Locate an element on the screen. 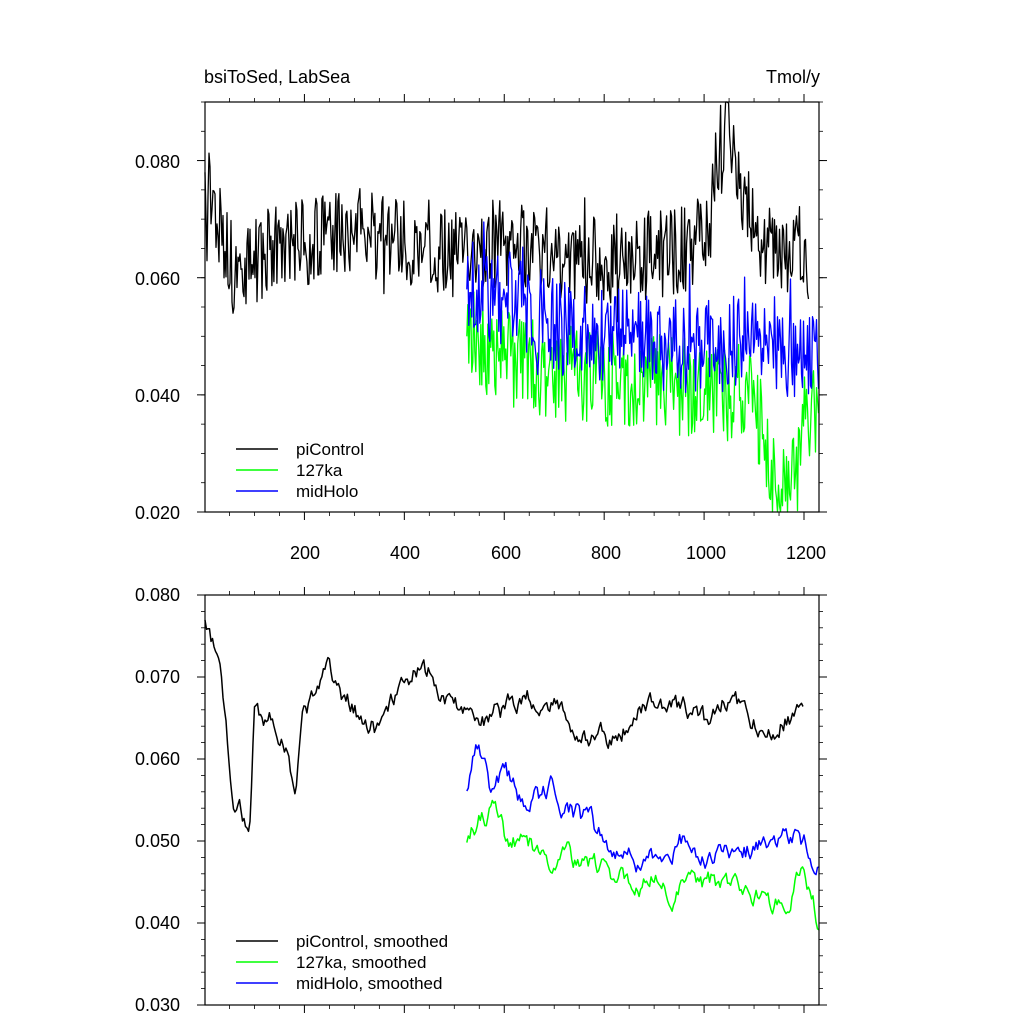 The height and width of the screenshot is (1024, 1024). series-line-picontrol-smoothed is located at coordinates (504, 726).